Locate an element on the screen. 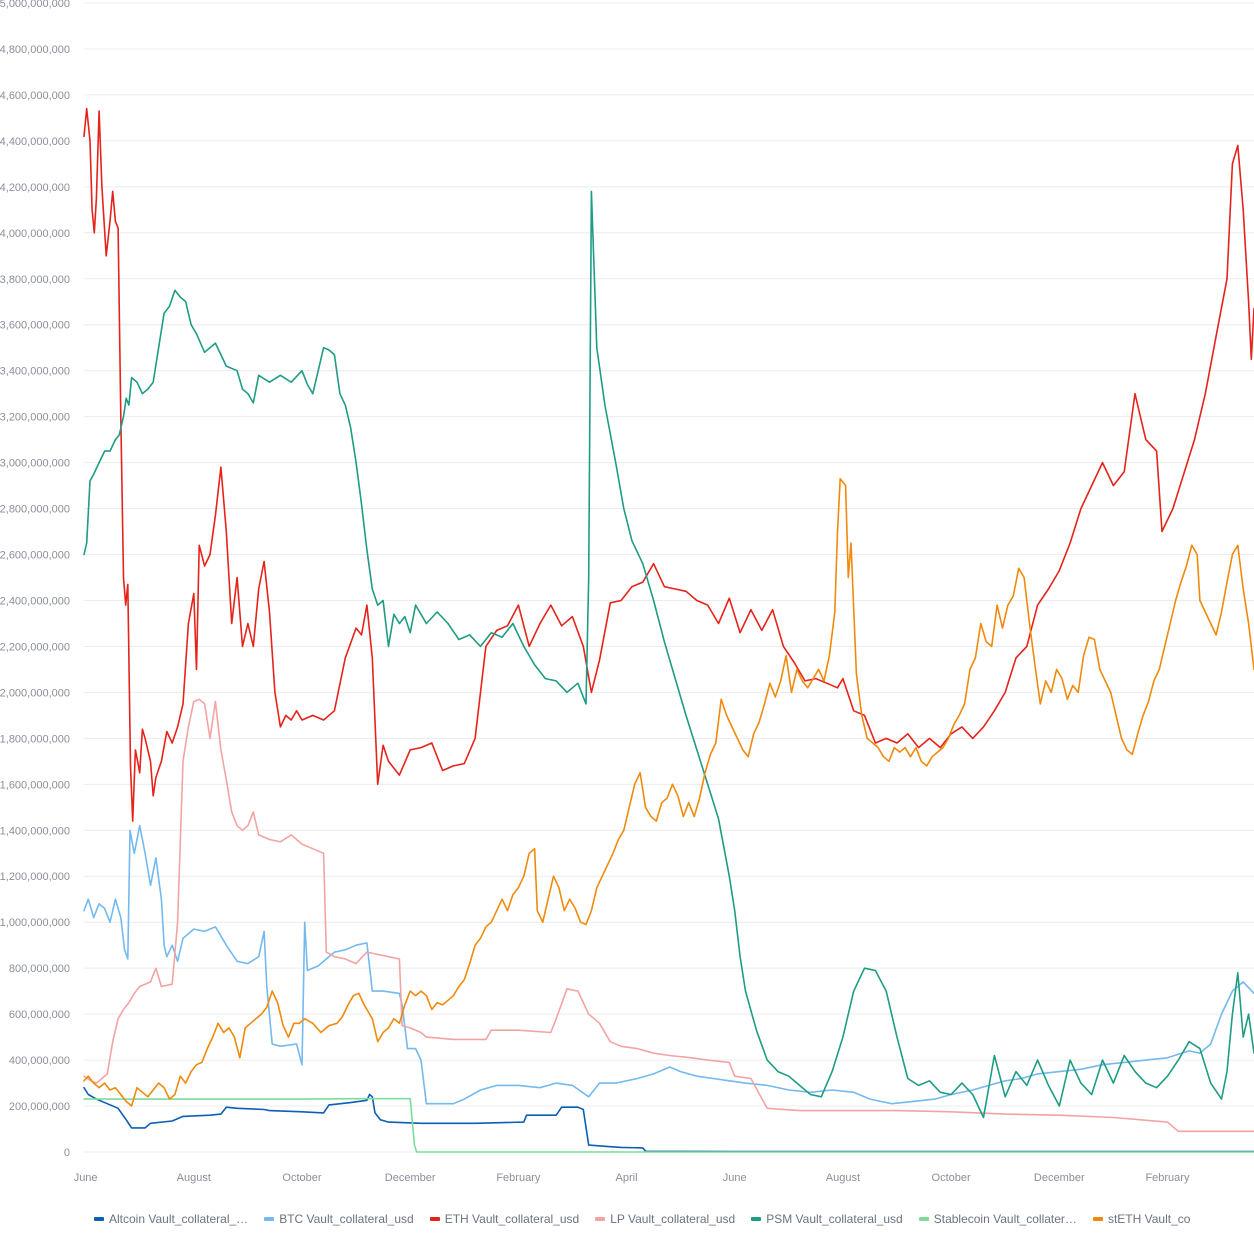 The height and width of the screenshot is (1254, 1254). y-tick-label: 3,800,000,000 is located at coordinates (35, 280).